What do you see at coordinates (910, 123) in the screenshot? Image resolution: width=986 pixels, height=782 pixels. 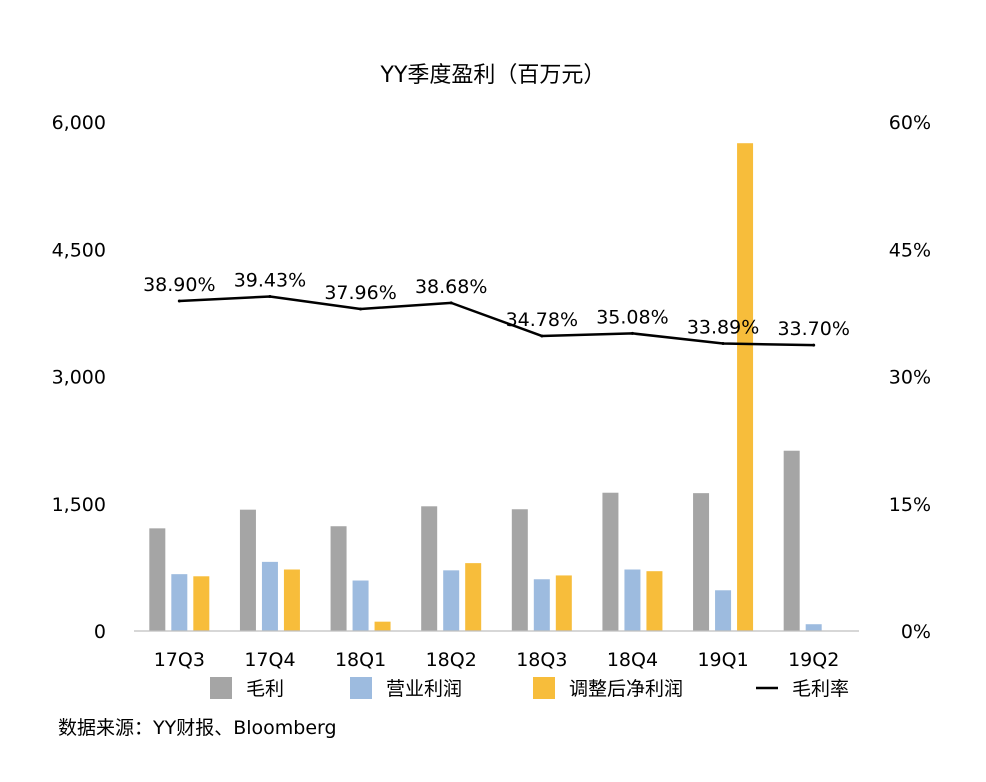 I see `right-tick-label: 60%` at bounding box center [910, 123].